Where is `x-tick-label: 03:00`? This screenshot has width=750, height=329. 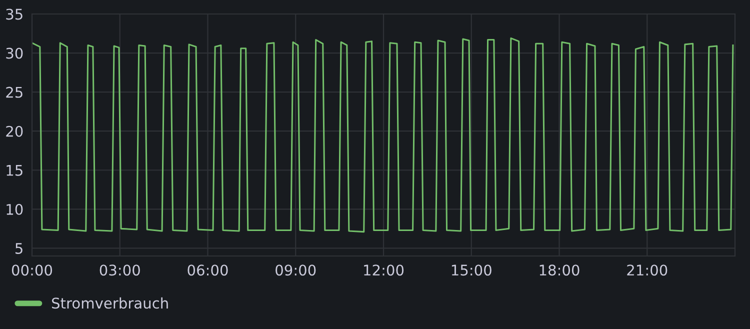 x-tick-label: 03:00 is located at coordinates (120, 270).